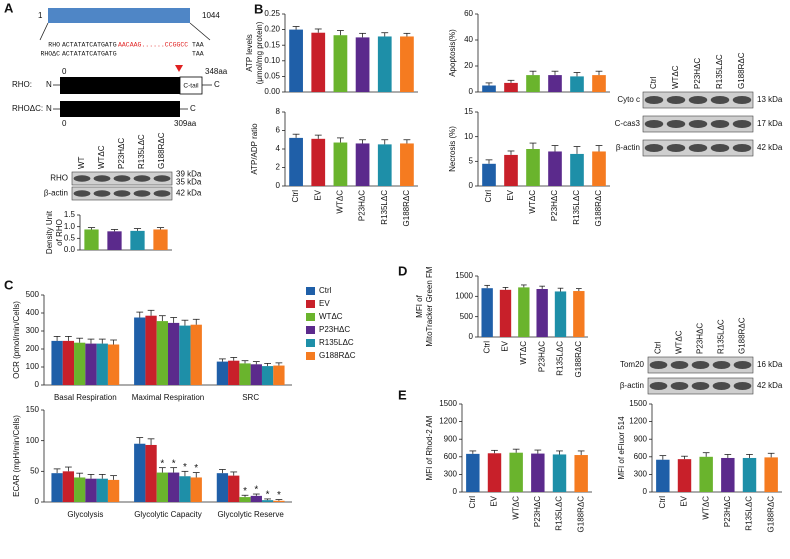  What do you see at coordinates (189, 182) in the screenshot?
I see `kda-label: 35 kDa` at bounding box center [189, 182].